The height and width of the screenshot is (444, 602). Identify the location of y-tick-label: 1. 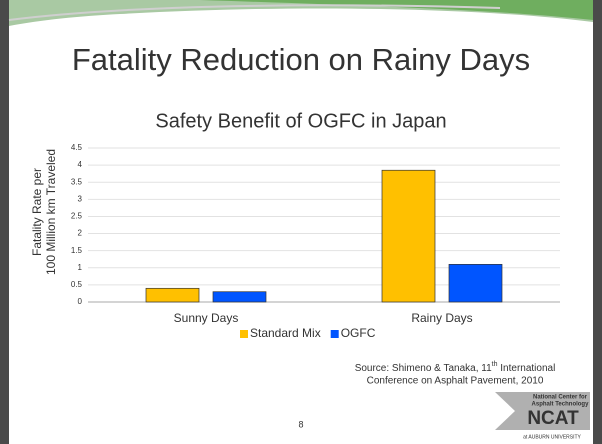
(80, 267).